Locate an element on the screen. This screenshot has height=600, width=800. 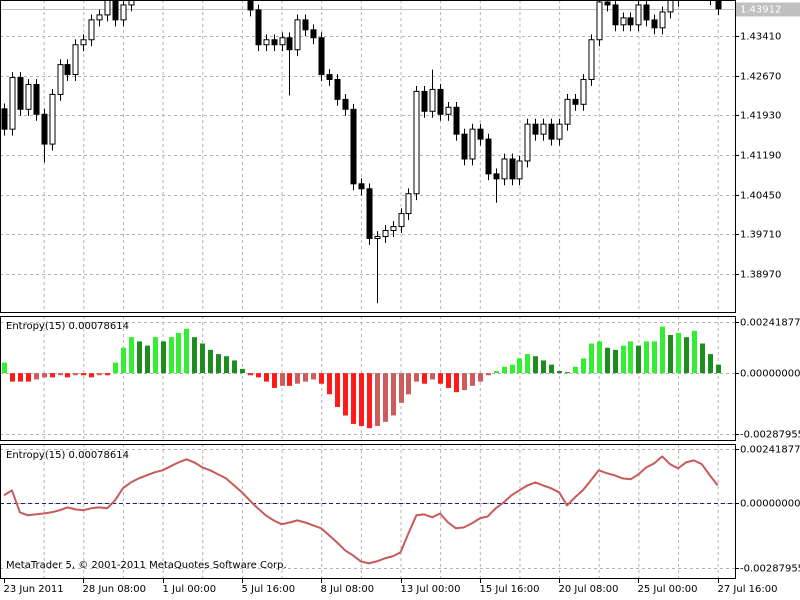
x-tick-label: 27 Jul 16:00 is located at coordinates (748, 589).